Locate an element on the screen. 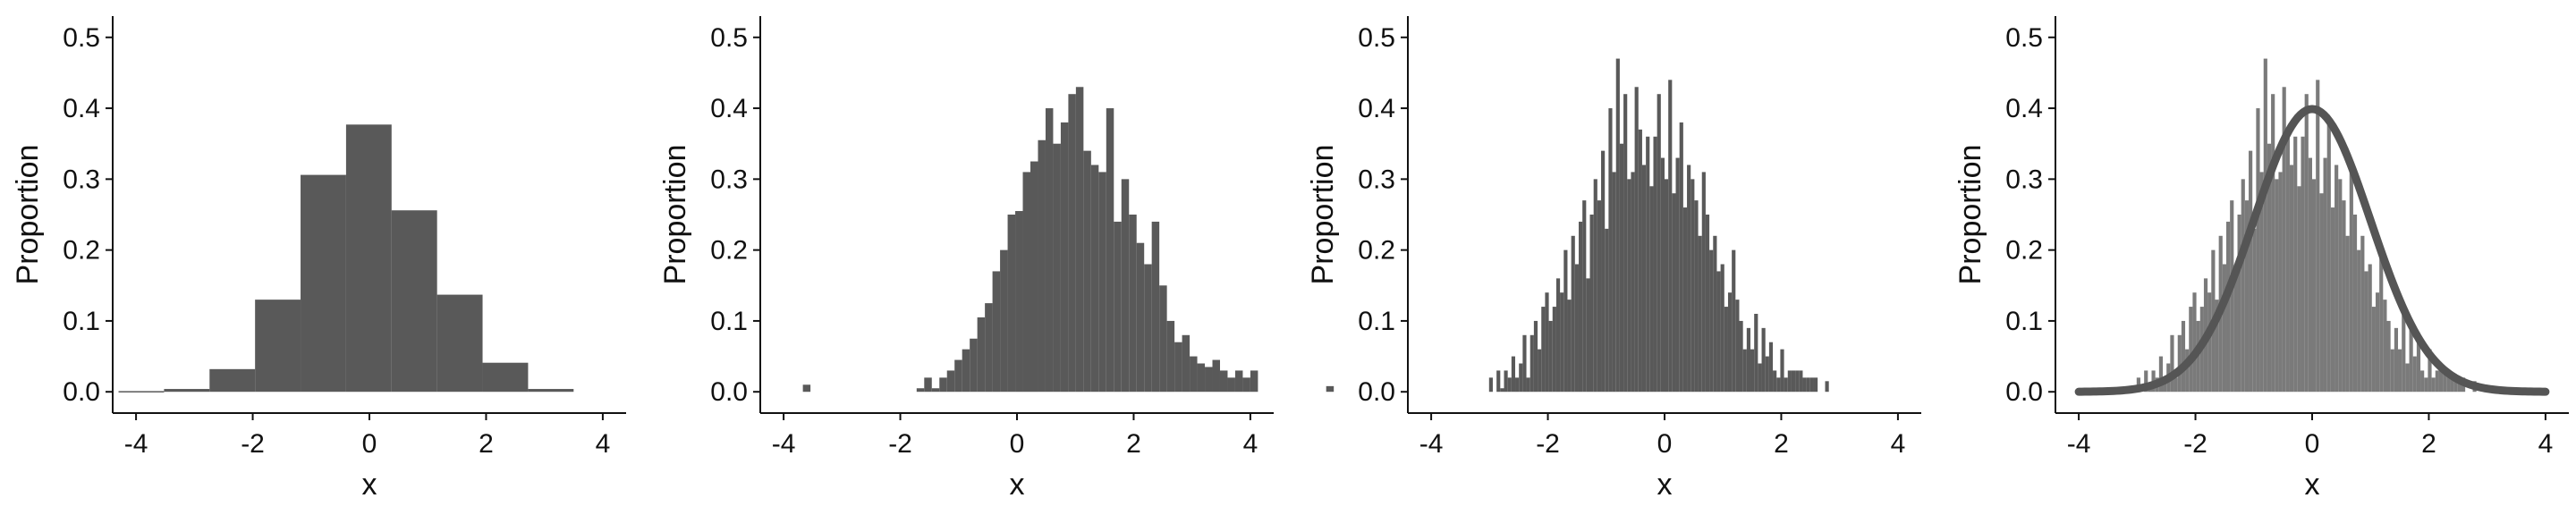 Image resolution: width=2576 pixels, height=515 pixels. y-tick-label: 0.0 is located at coordinates (81, 392).